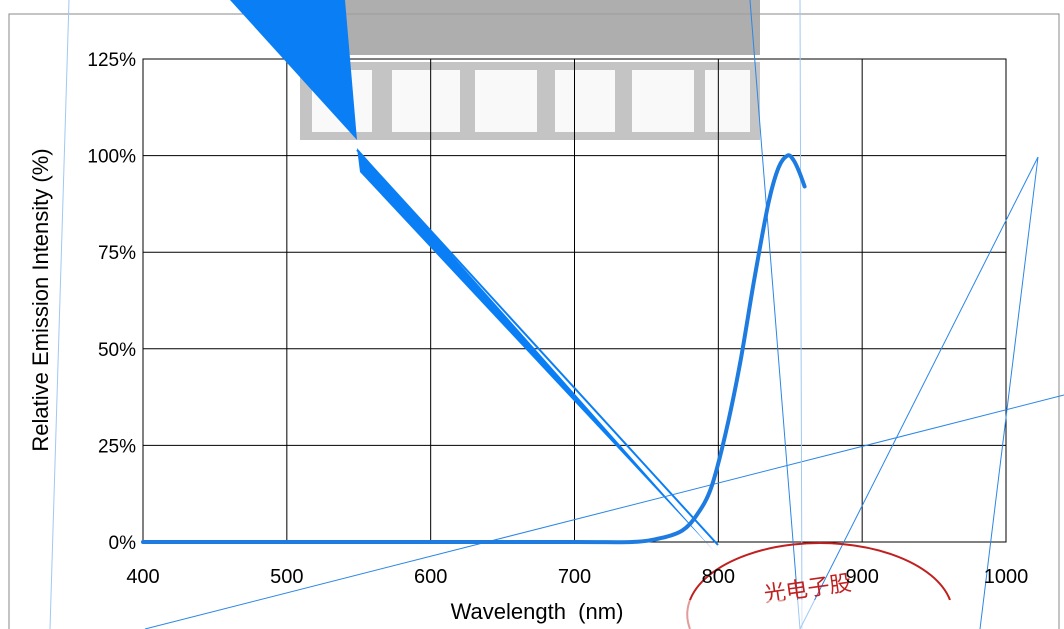 This screenshot has width=1064, height=629. What do you see at coordinates (537, 611) in the screenshot?
I see `x-axis-label: Wavelength (nm)` at bounding box center [537, 611].